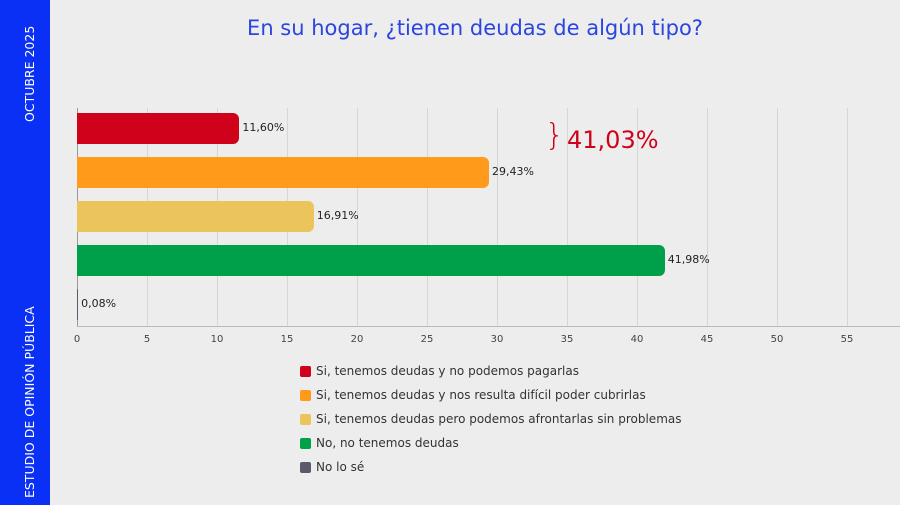 Image resolution: width=900 pixels, height=505 pixels. What do you see at coordinates (99, 303) in the screenshot?
I see `data-label: 0,08%` at bounding box center [99, 303].